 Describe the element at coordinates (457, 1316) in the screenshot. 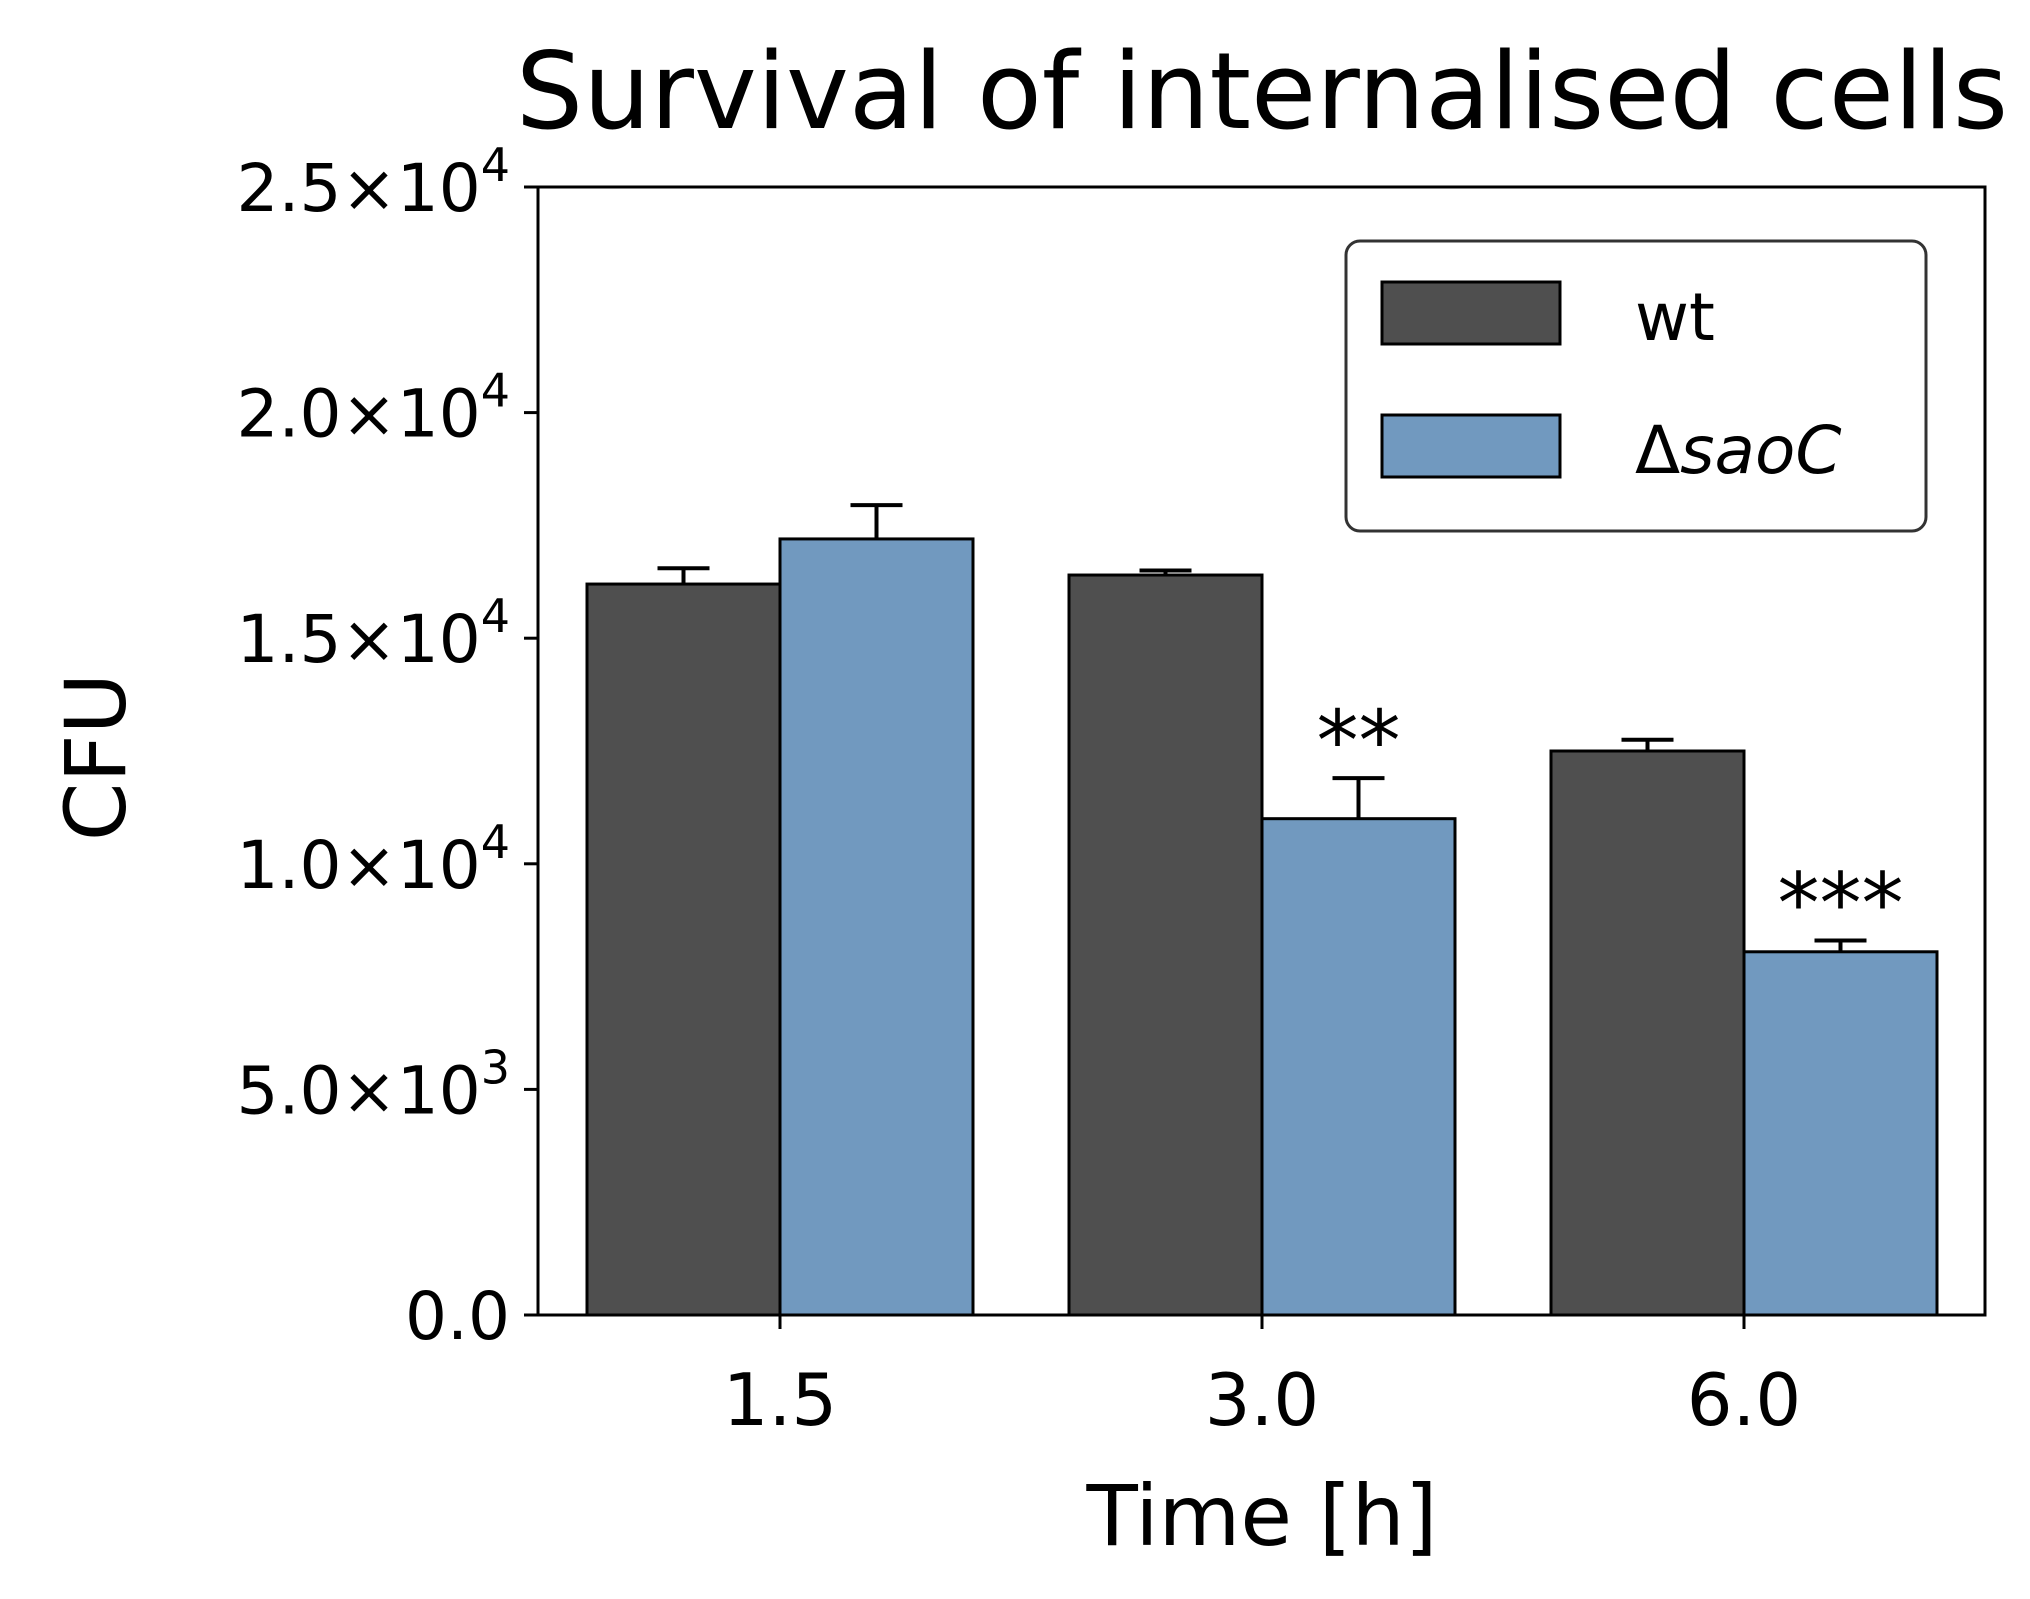

I see `y-tick-label: 0.0` at that location.